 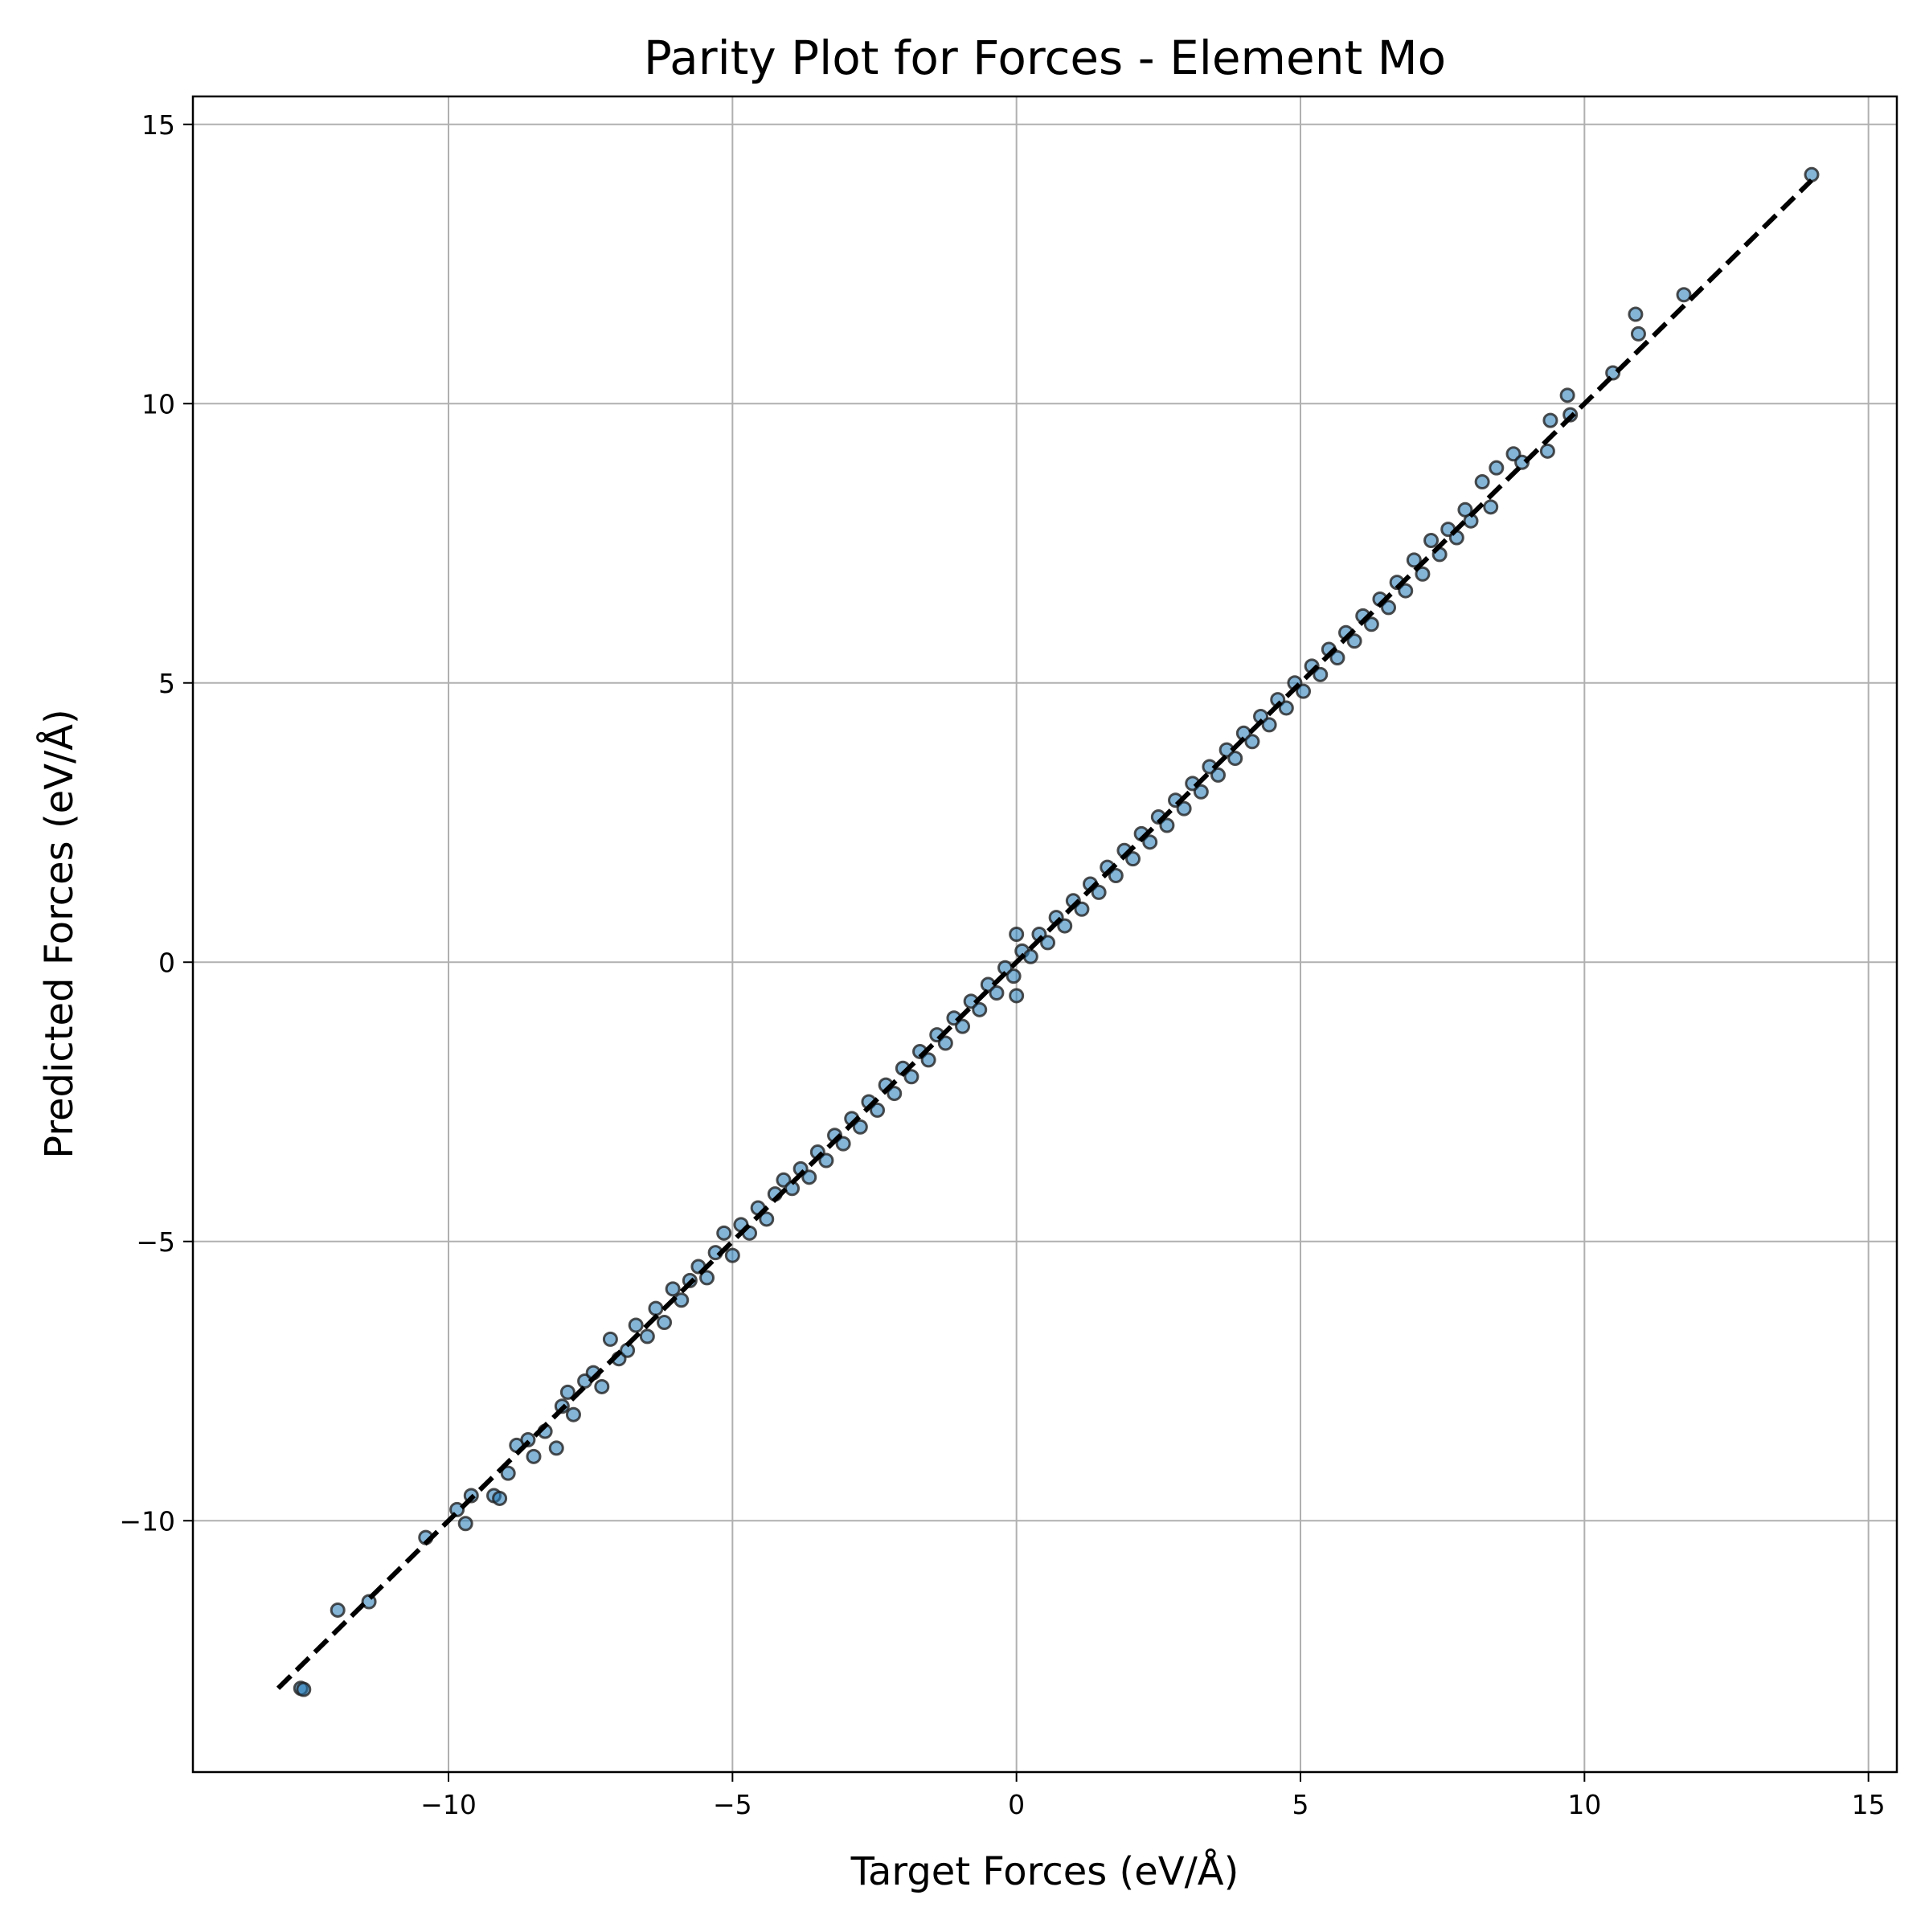 What do you see at coordinates (448, 1804) in the screenshot?
I see `x-tick-label: −10` at bounding box center [448, 1804].